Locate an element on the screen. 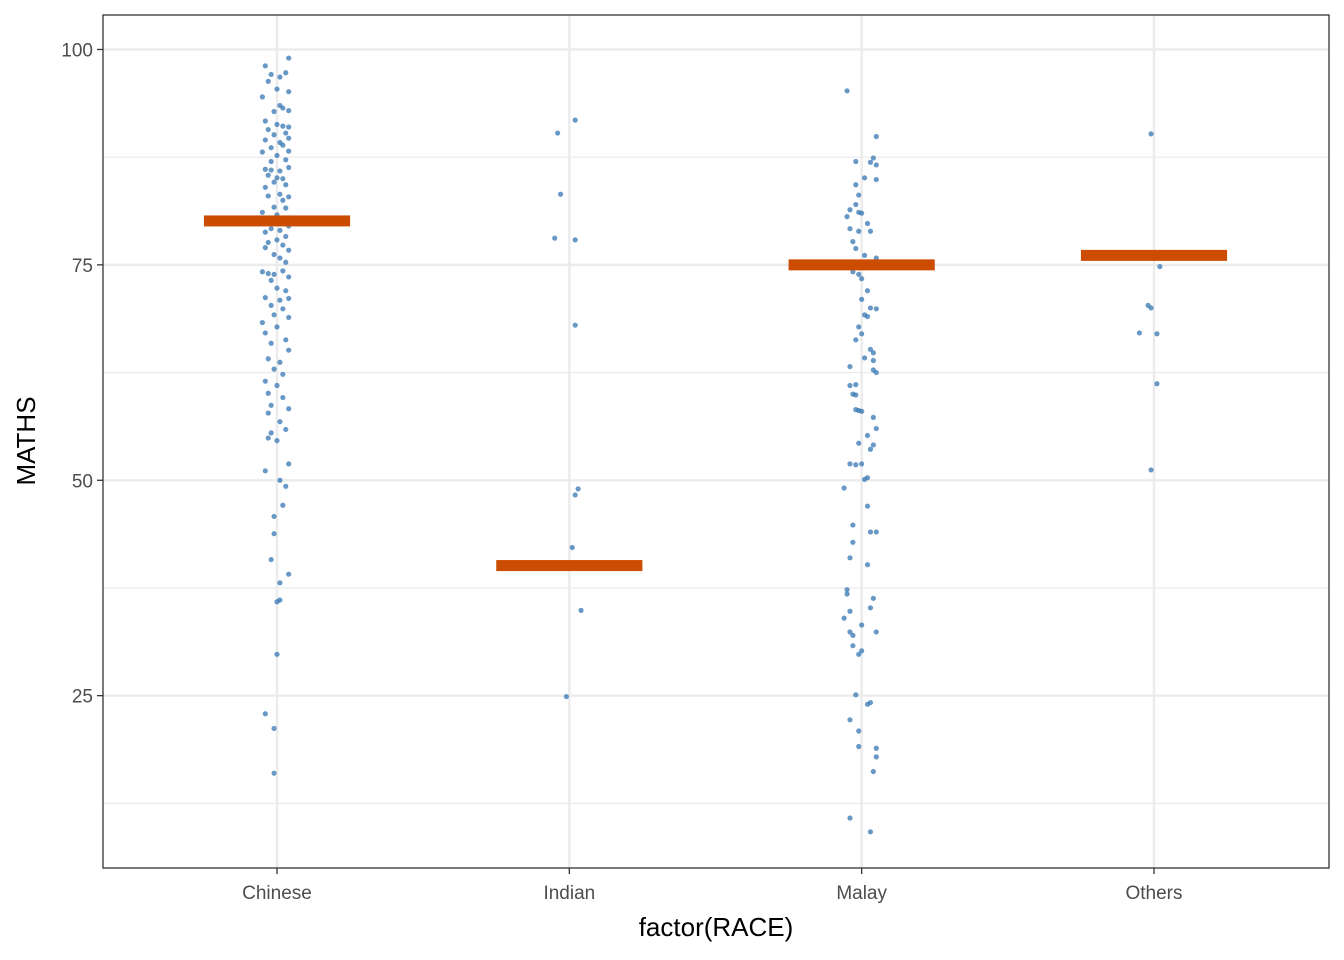  y-axis: 25 50 75 100 is located at coordinates (82, 374).